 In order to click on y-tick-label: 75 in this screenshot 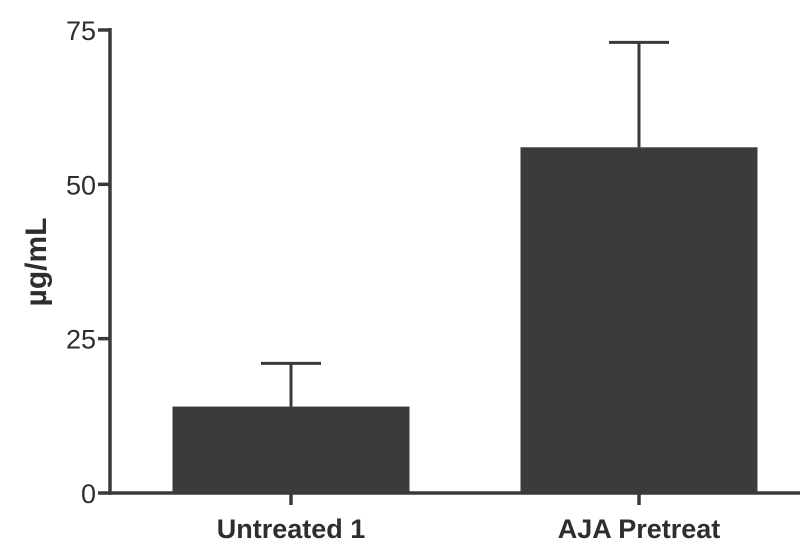, I will do `click(81, 31)`.